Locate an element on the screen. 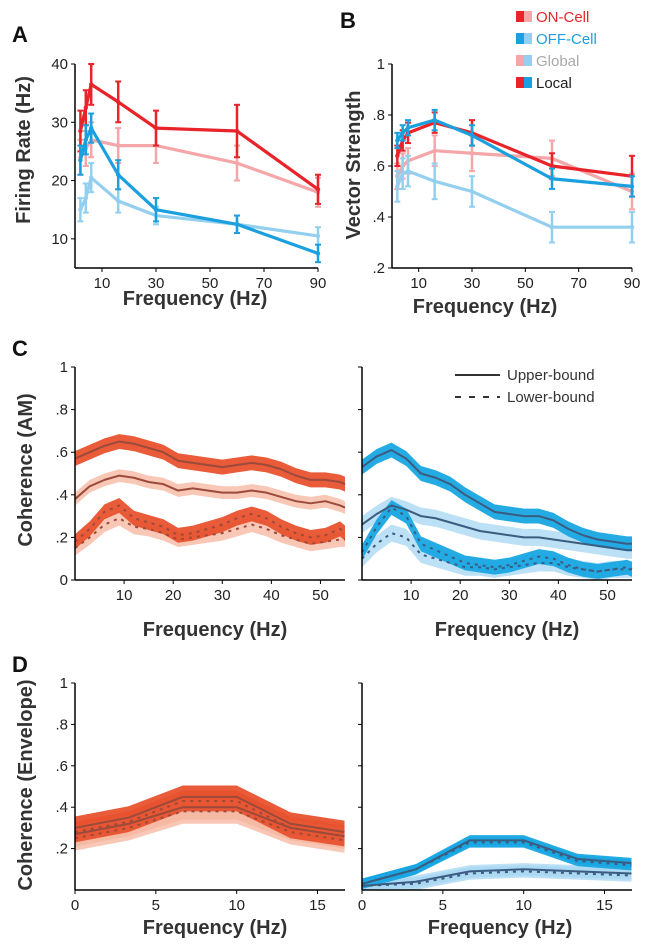 The height and width of the screenshot is (945, 645). legend-label-lower-bound: Lower-bound is located at coordinates (551, 397).